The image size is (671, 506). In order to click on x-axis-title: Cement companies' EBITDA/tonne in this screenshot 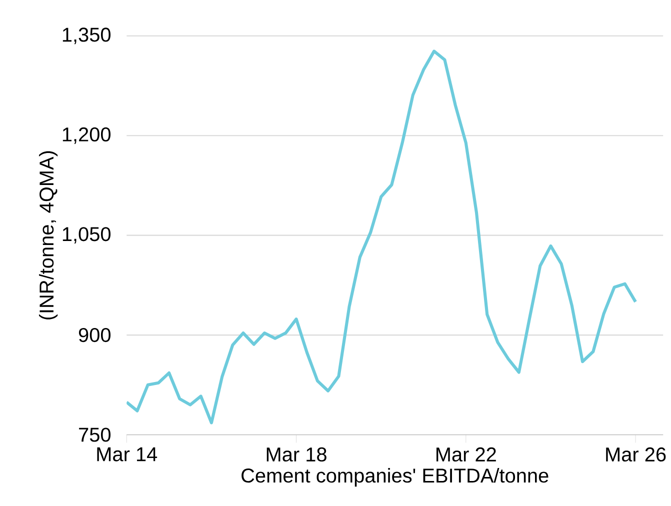, I will do `click(395, 477)`.